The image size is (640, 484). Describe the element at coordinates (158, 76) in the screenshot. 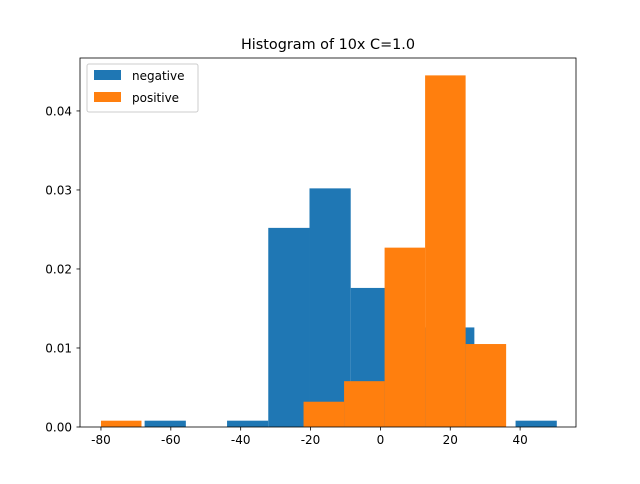

I see `legend-label-negative: negative` at that location.